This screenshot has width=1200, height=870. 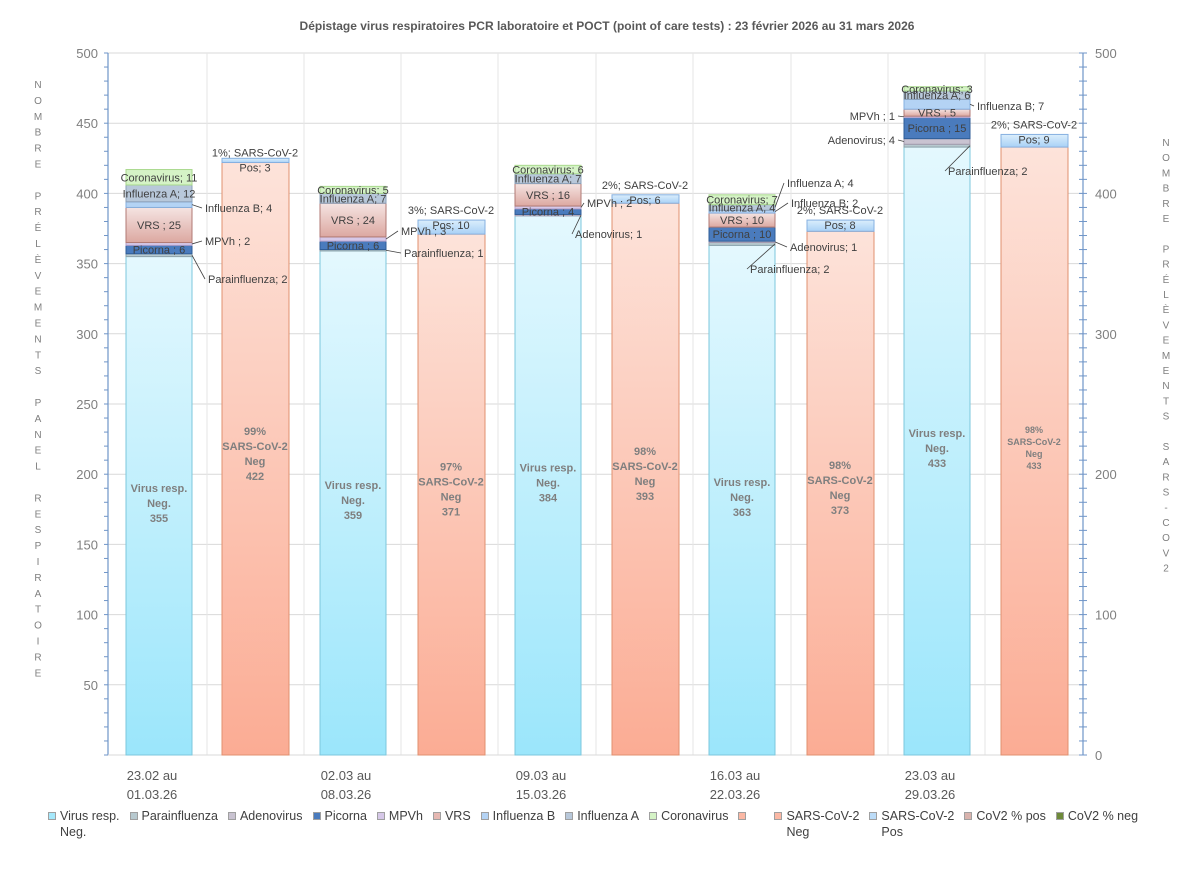 I want to click on right-axis-title-char: P, so click(x=1166, y=249).